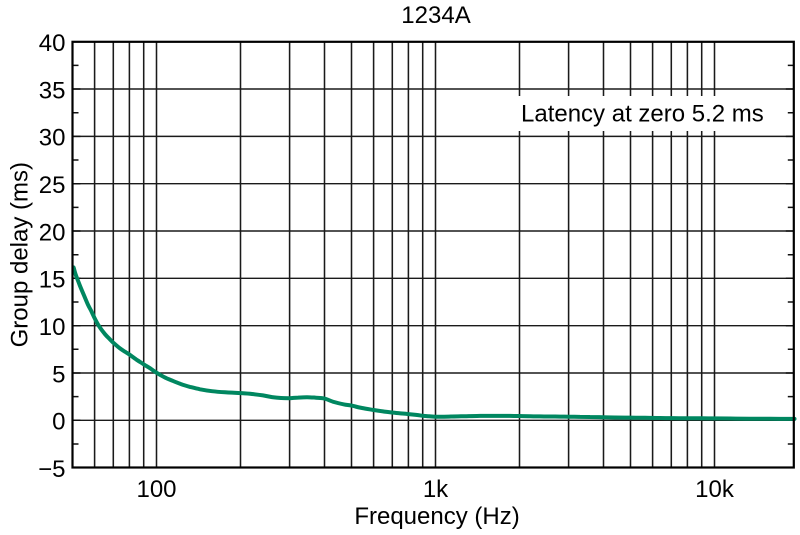  Describe the element at coordinates (642, 114) in the screenshot. I see `svg-text: Latency at zero 5.2 ms` at that location.